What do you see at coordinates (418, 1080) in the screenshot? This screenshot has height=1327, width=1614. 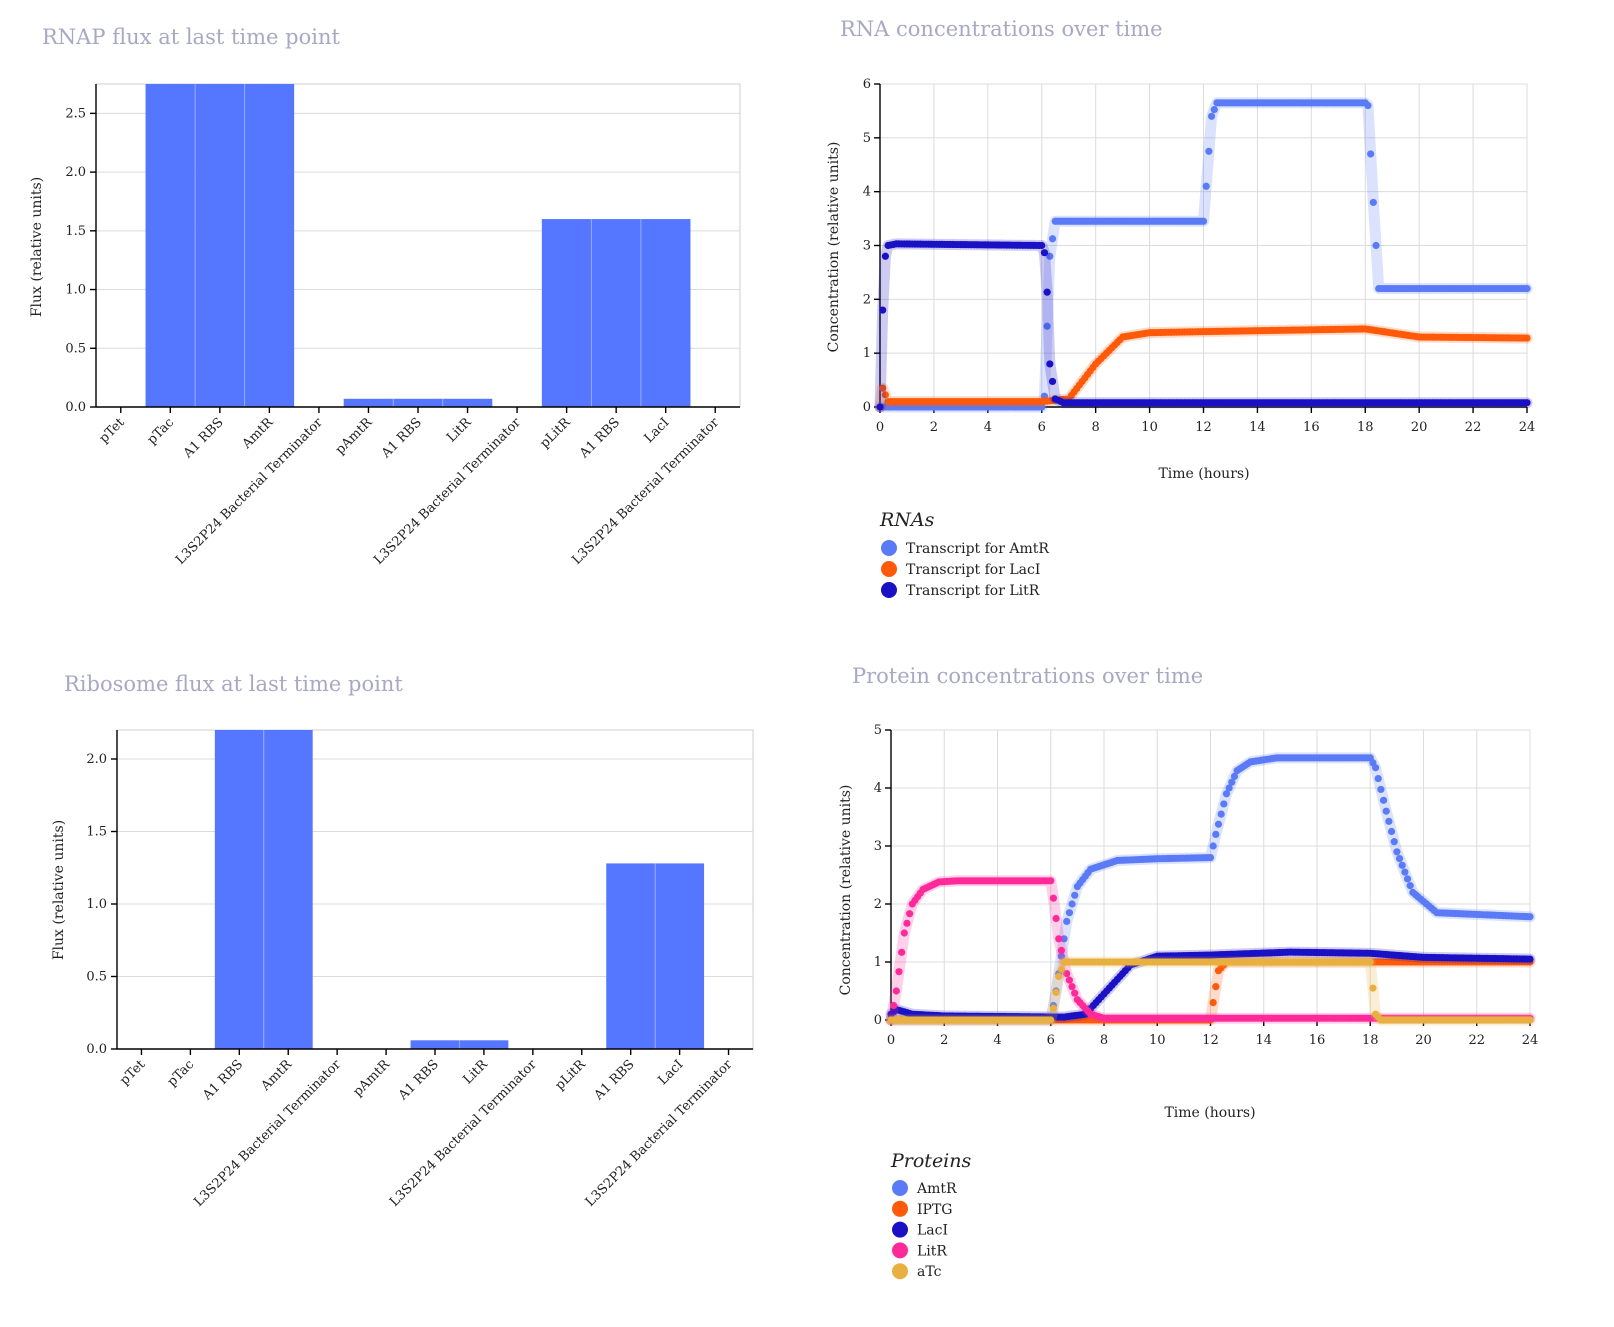 I see `x-tick-label: A1 RBS` at bounding box center [418, 1080].